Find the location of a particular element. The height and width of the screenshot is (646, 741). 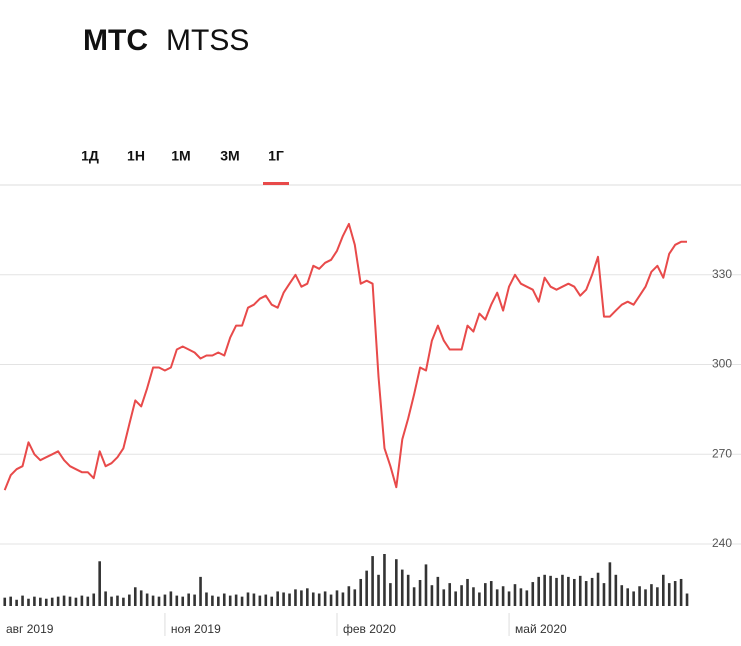

y-tick-label: 300 is located at coordinates (722, 364).